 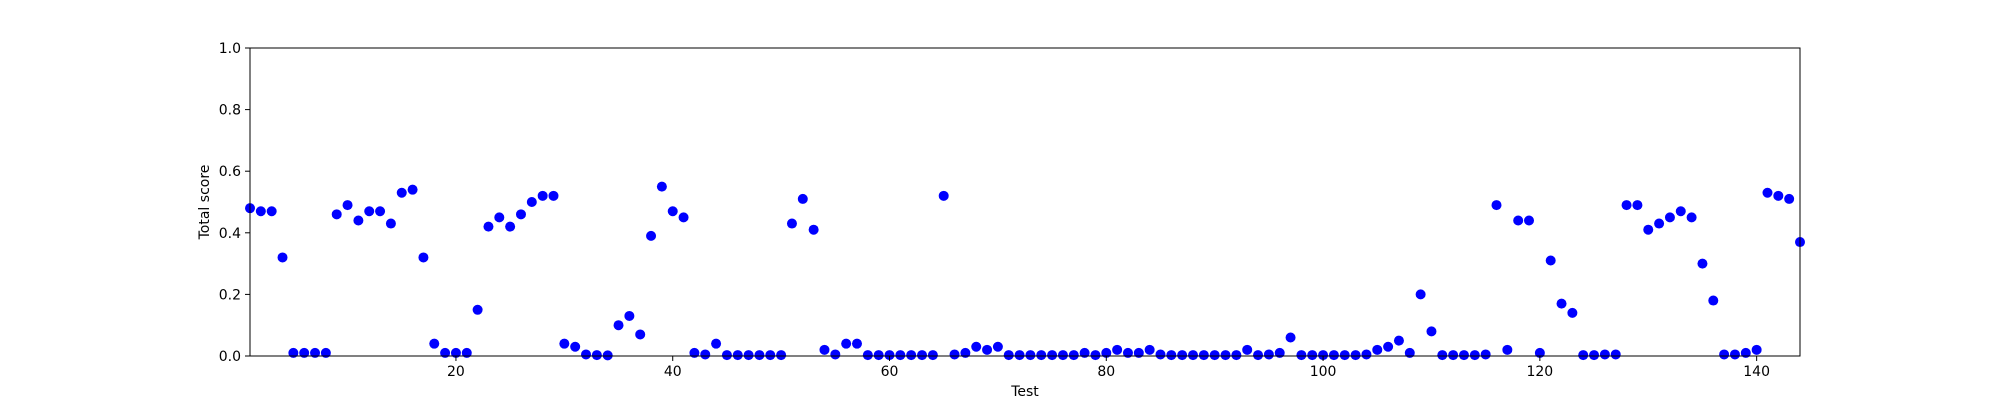 What do you see at coordinates (230, 357) in the screenshot?
I see `y-tick-label: 0.0` at bounding box center [230, 357].